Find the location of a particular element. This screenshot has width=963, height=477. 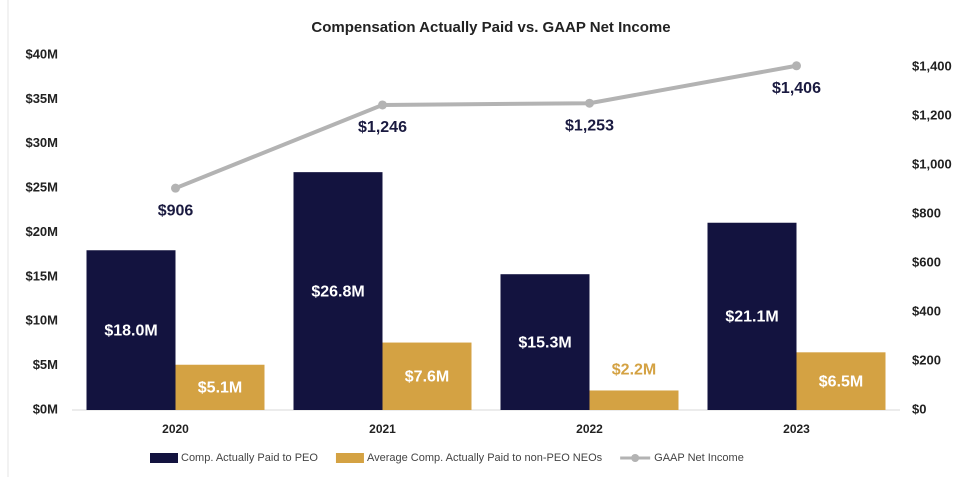

y-tick-label: $15M is located at coordinates (41, 275).